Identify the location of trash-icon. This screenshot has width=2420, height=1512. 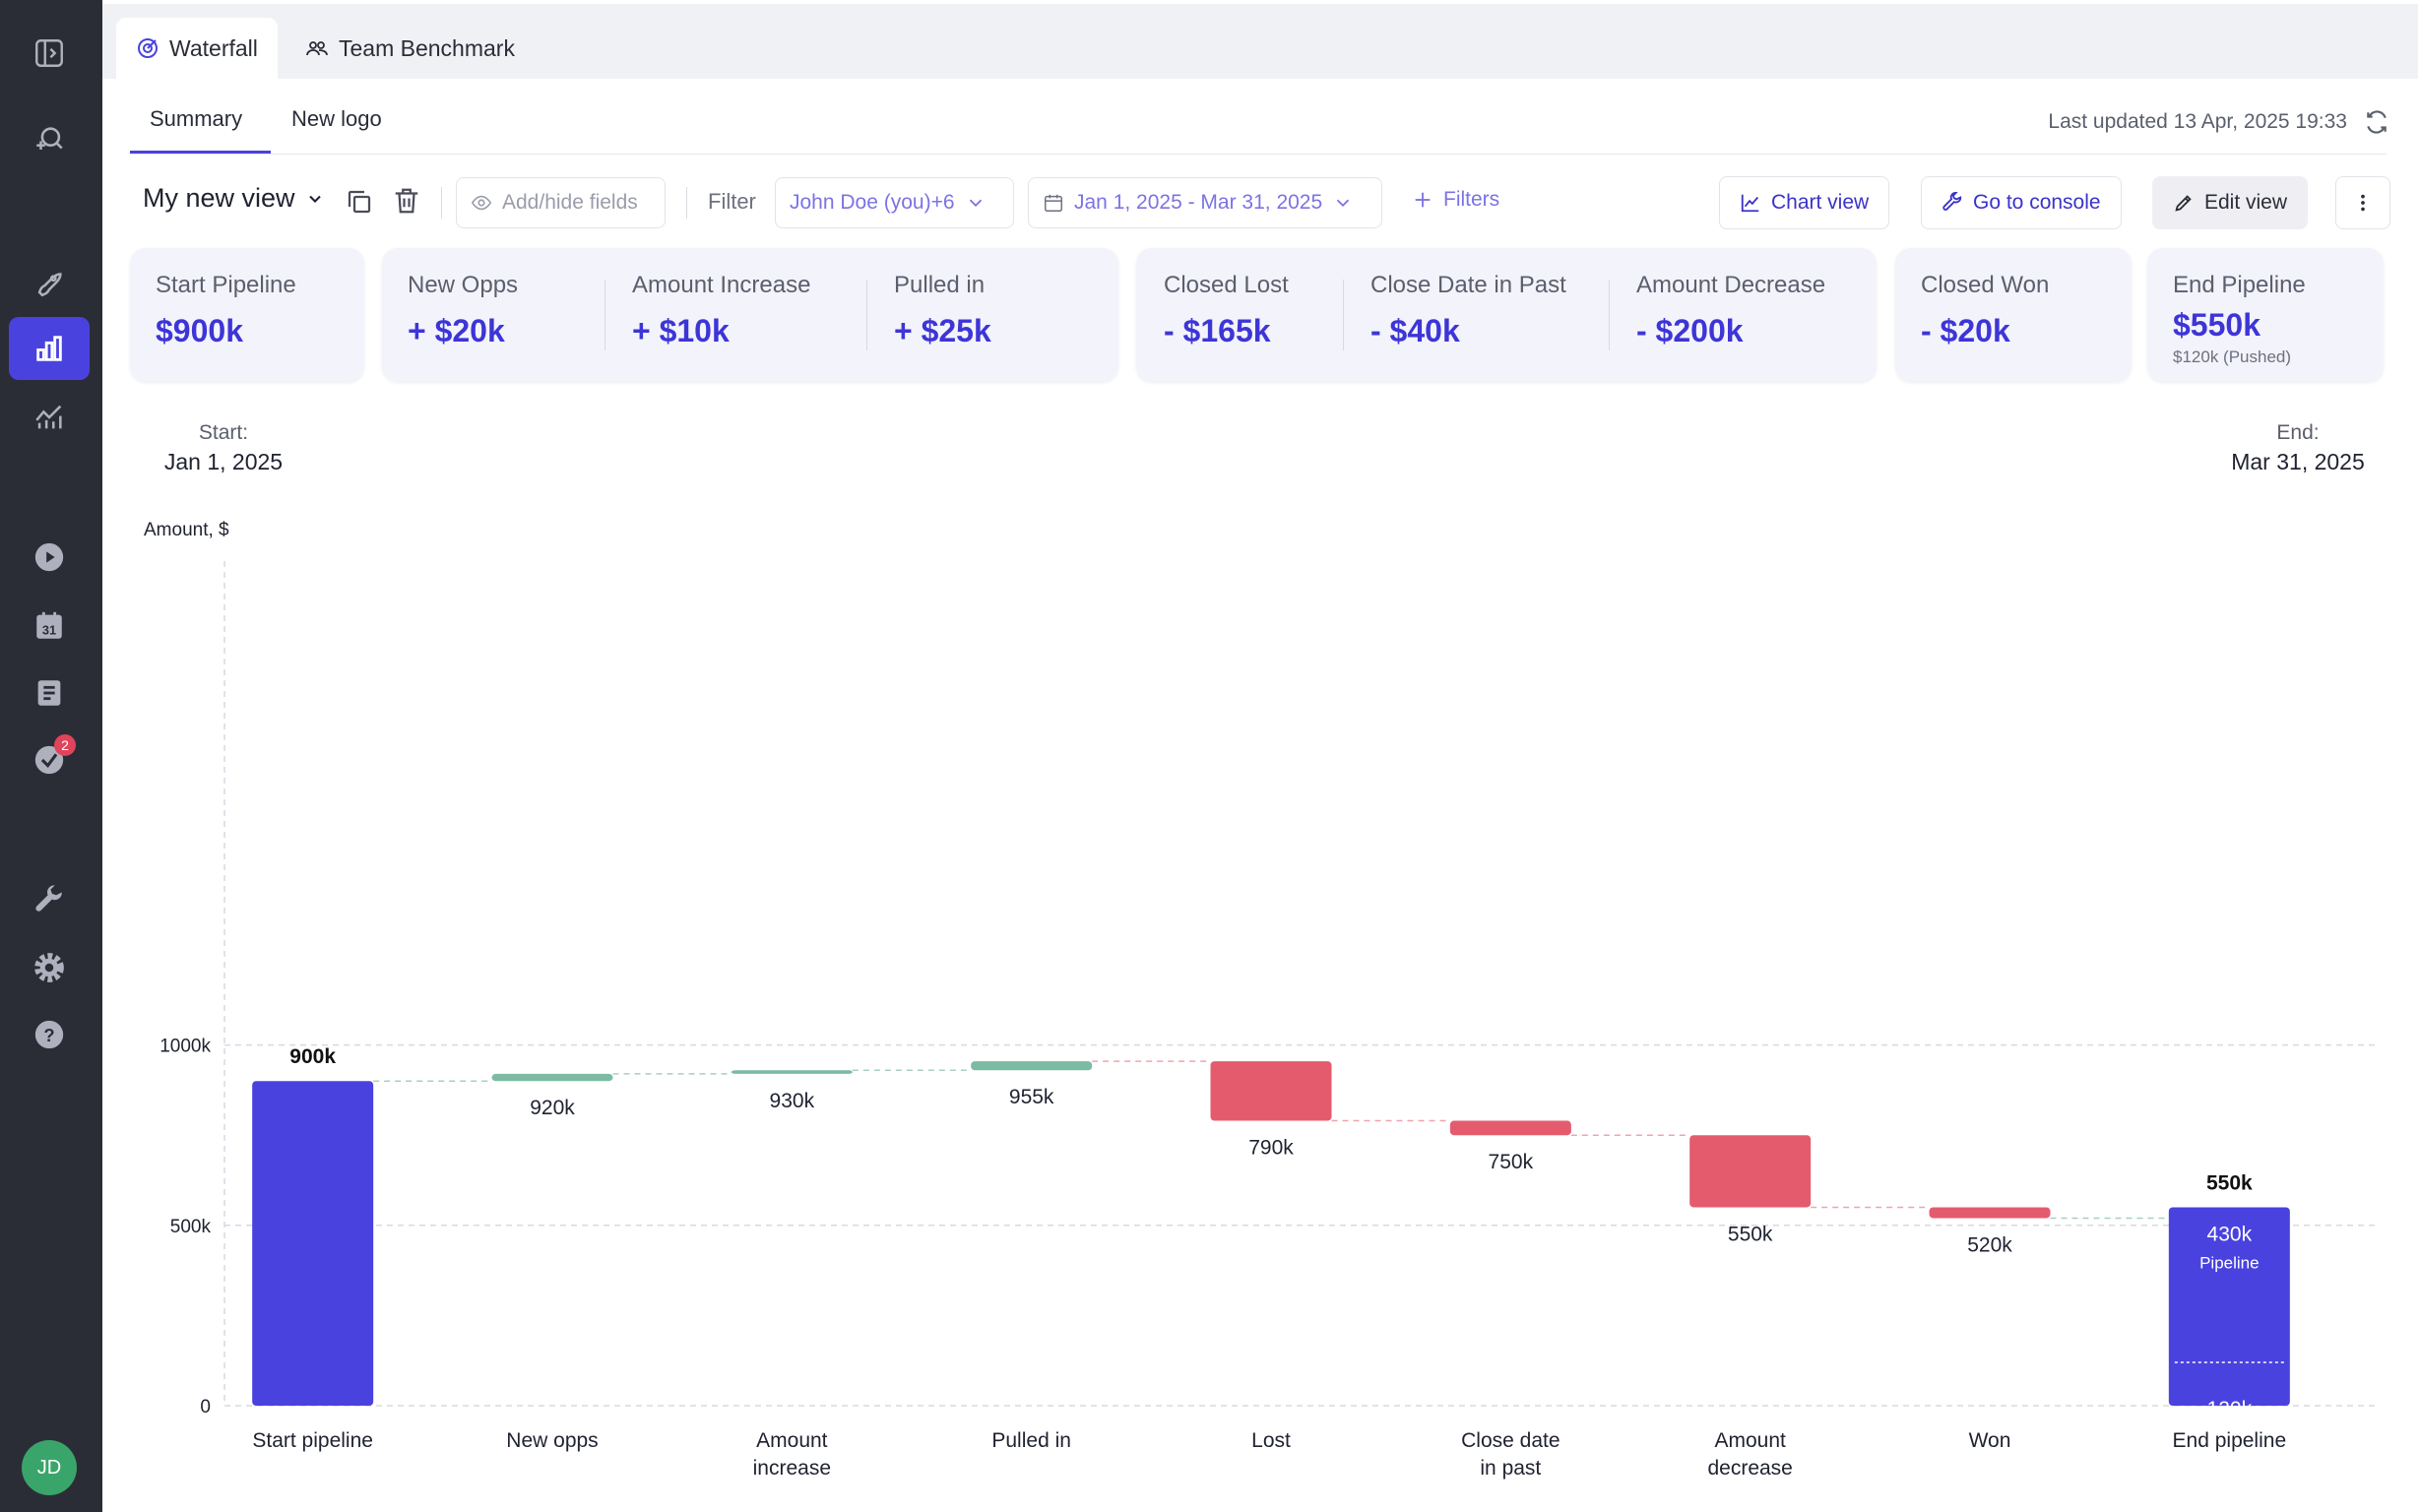
(406, 201).